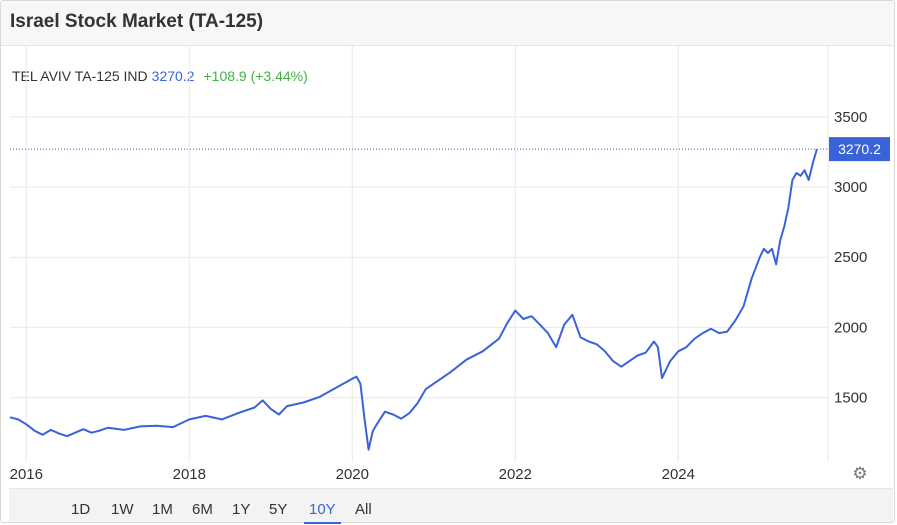 This screenshot has height=525, width=897. Describe the element at coordinates (860, 473) in the screenshot. I see `gear-icon: ⚙` at that location.